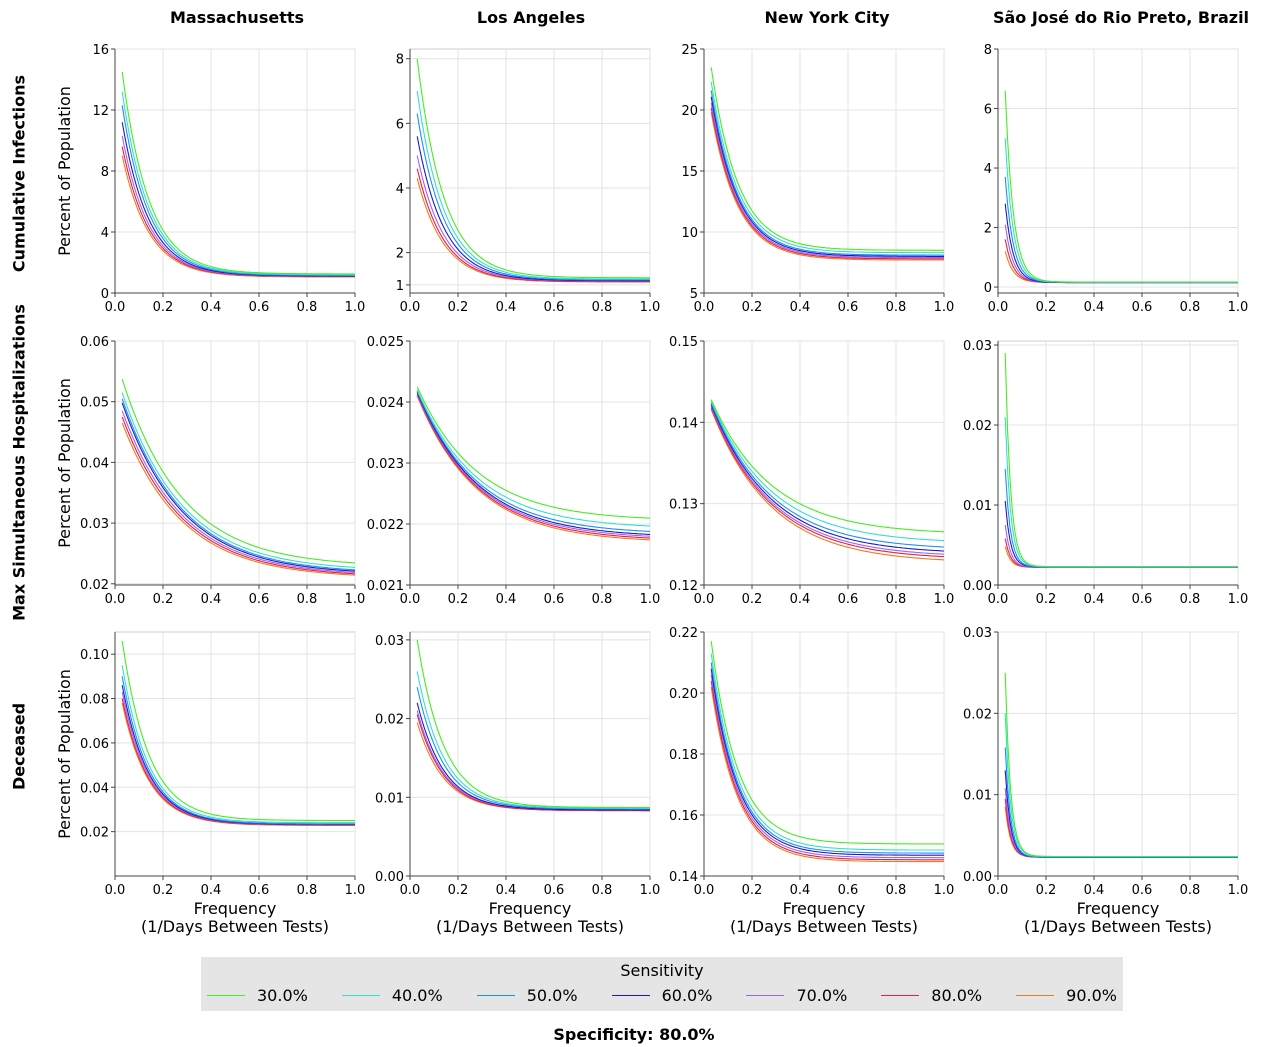  What do you see at coordinates (827, 183) in the screenshot?
I see `series-line-80-0pct` at bounding box center [827, 183].